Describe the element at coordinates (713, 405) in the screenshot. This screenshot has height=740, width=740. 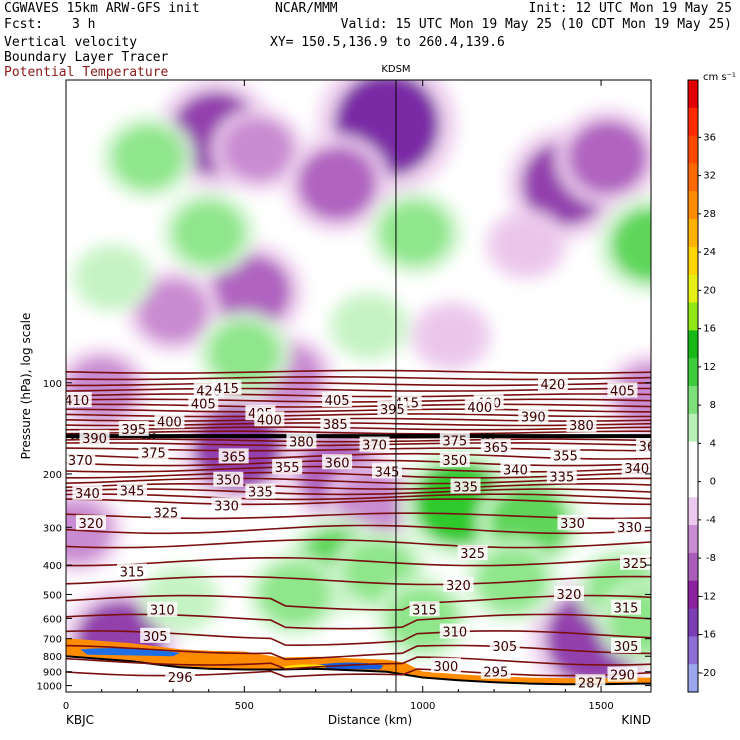
I see `colorbar-label: 8` at that location.